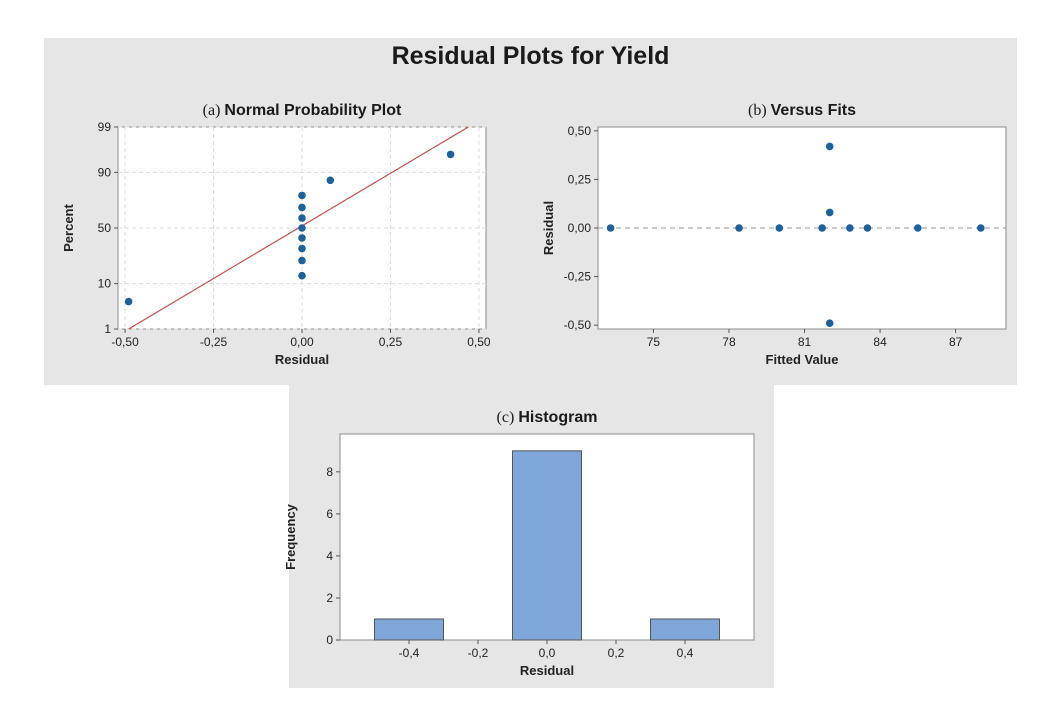  Describe the element at coordinates (214, 110) in the screenshot. I see `normal-probability-plot-subtitle-prefix: (a)` at that location.